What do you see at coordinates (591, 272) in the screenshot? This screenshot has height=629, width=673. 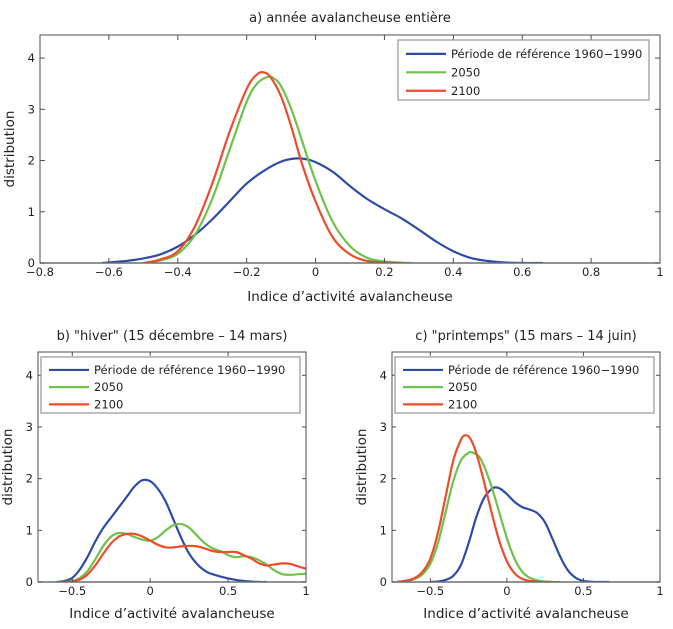 I see `x-tick-label: 0.8` at bounding box center [591, 272].